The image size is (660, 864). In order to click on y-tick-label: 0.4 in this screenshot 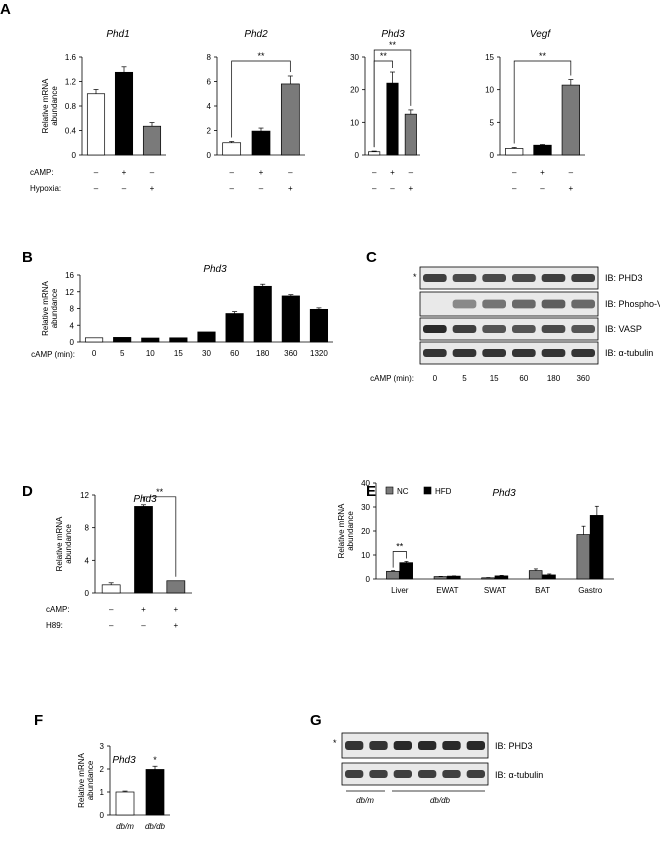, I will do `click(71, 131)`.